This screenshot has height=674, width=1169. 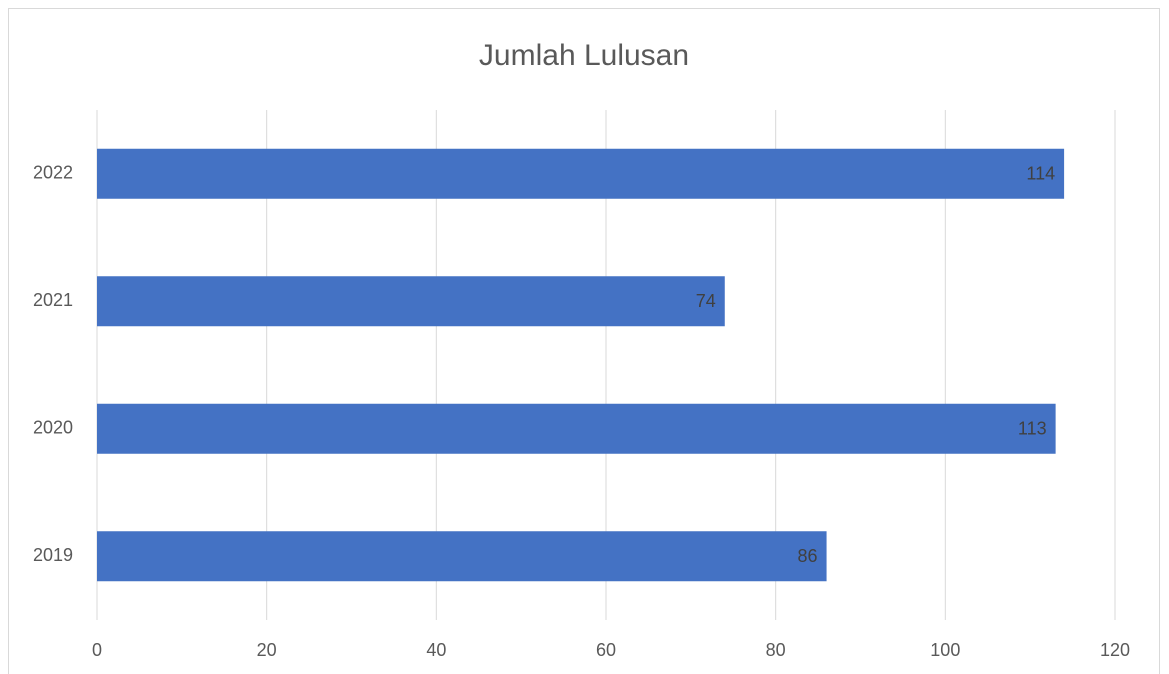 I want to click on x-tick-label: 60, so click(x=606, y=650).